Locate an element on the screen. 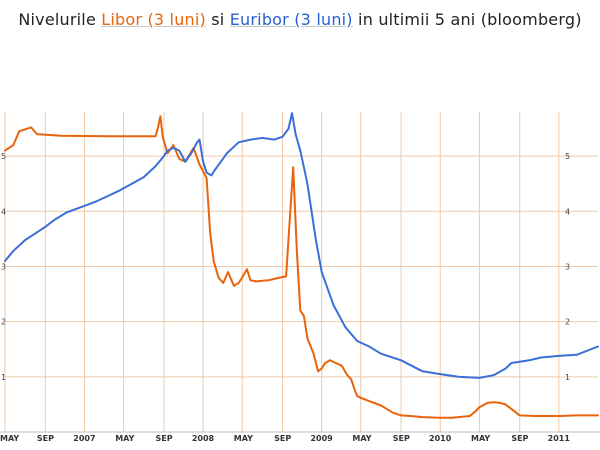  y-tick-label: 5 is located at coordinates (3, 156).